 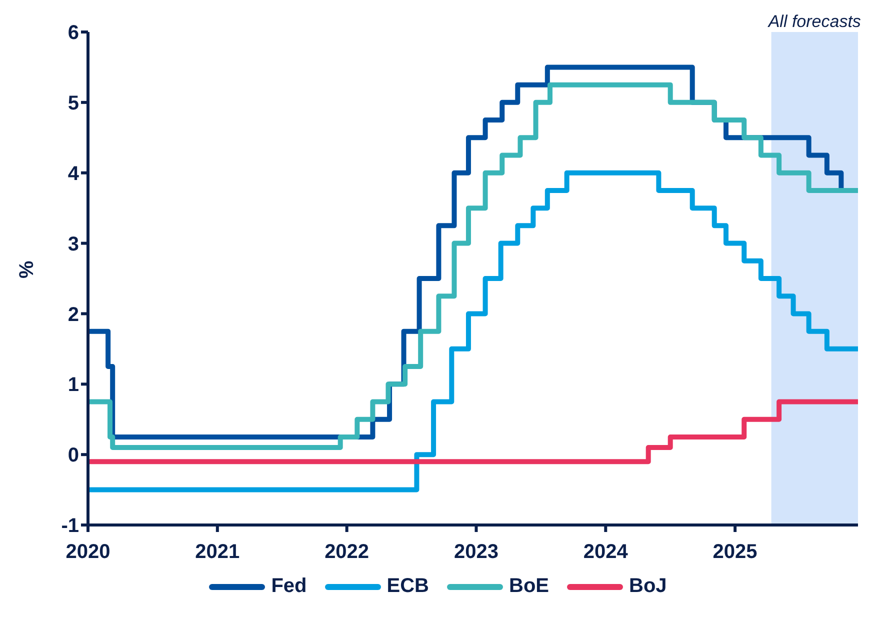 What do you see at coordinates (217, 552) in the screenshot?
I see `x-tick-label: 2021` at bounding box center [217, 552].